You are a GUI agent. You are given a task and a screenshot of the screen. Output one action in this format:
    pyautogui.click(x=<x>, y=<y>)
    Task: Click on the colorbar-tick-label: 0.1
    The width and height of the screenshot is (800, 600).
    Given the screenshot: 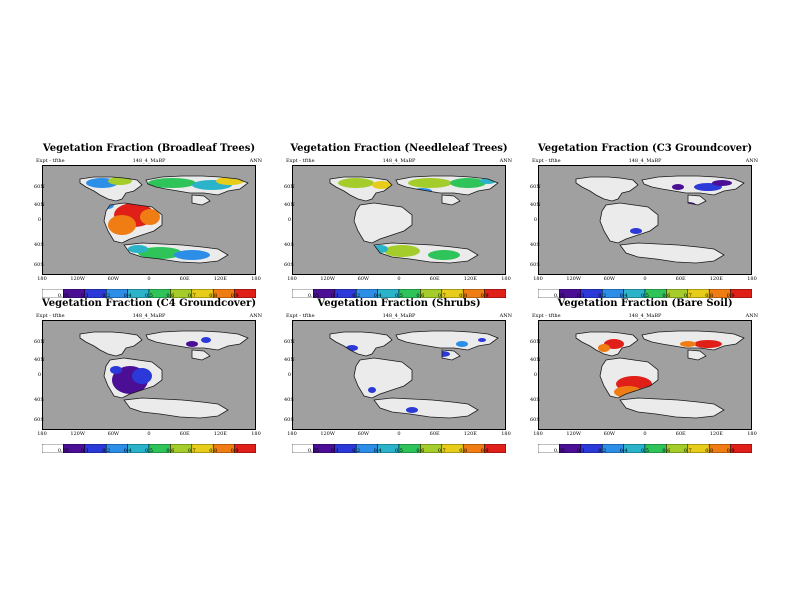 What is the action you would take?
    pyautogui.click(x=334, y=296)
    